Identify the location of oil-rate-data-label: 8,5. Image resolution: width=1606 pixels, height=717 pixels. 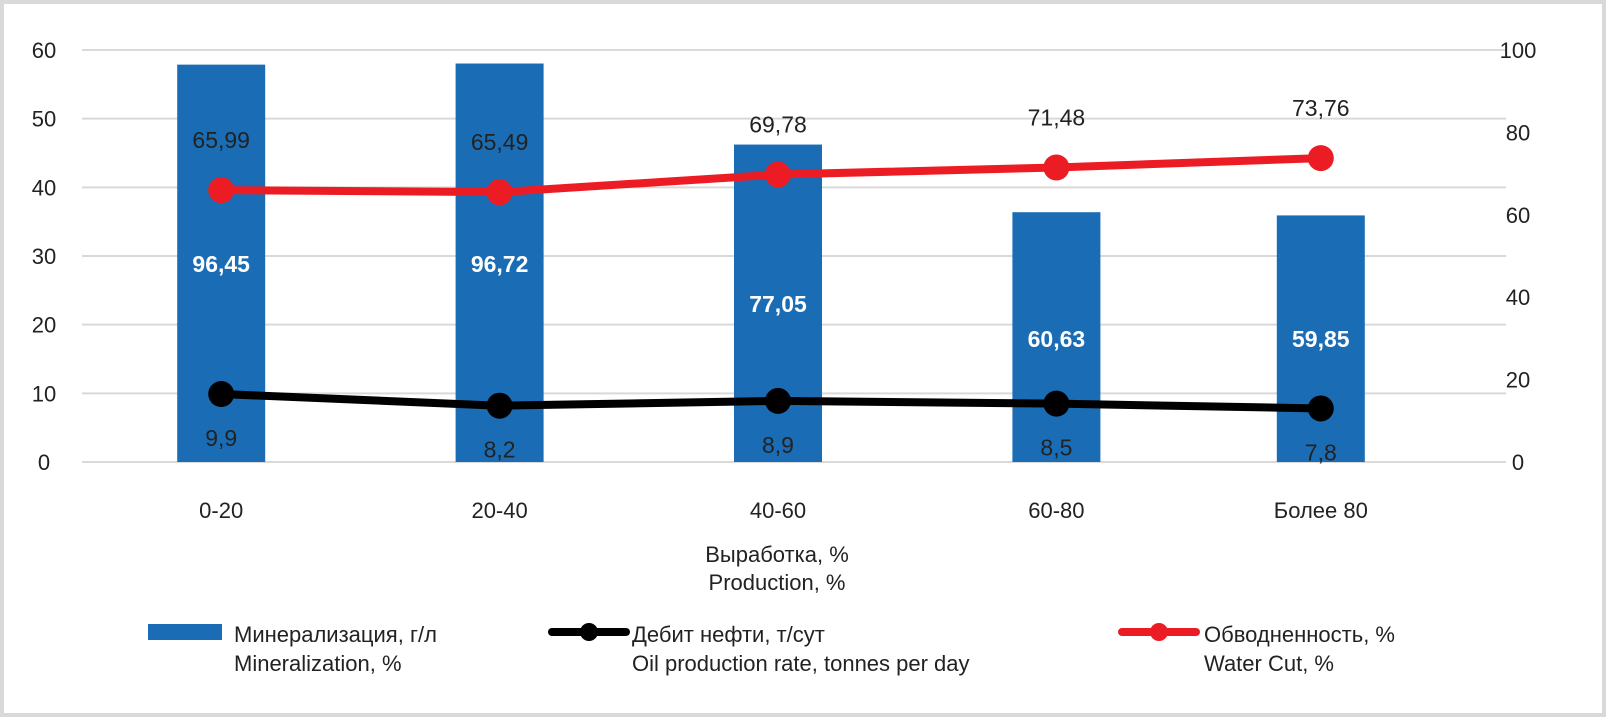
(1056, 448).